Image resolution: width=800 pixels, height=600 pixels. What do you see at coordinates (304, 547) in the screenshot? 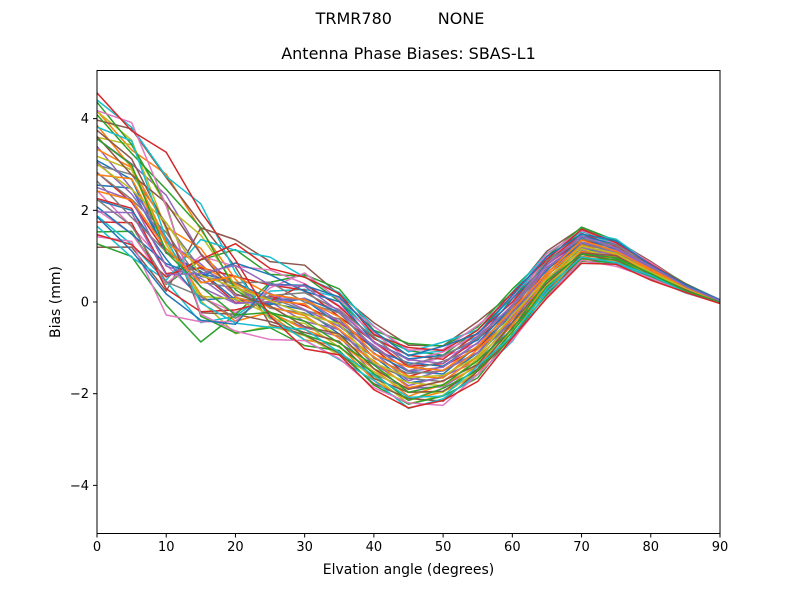
I see `x-tick-label: 30` at bounding box center [304, 547].